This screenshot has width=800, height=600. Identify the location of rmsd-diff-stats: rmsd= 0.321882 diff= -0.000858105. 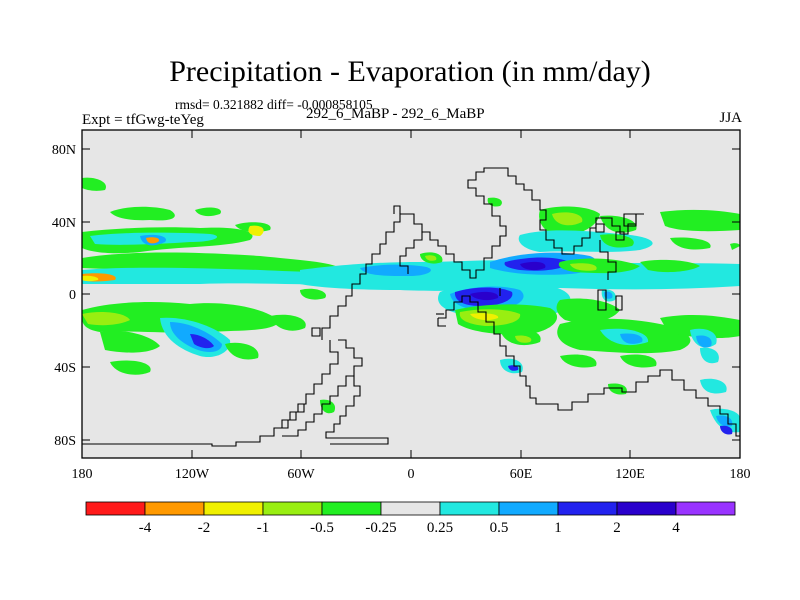
(274, 104).